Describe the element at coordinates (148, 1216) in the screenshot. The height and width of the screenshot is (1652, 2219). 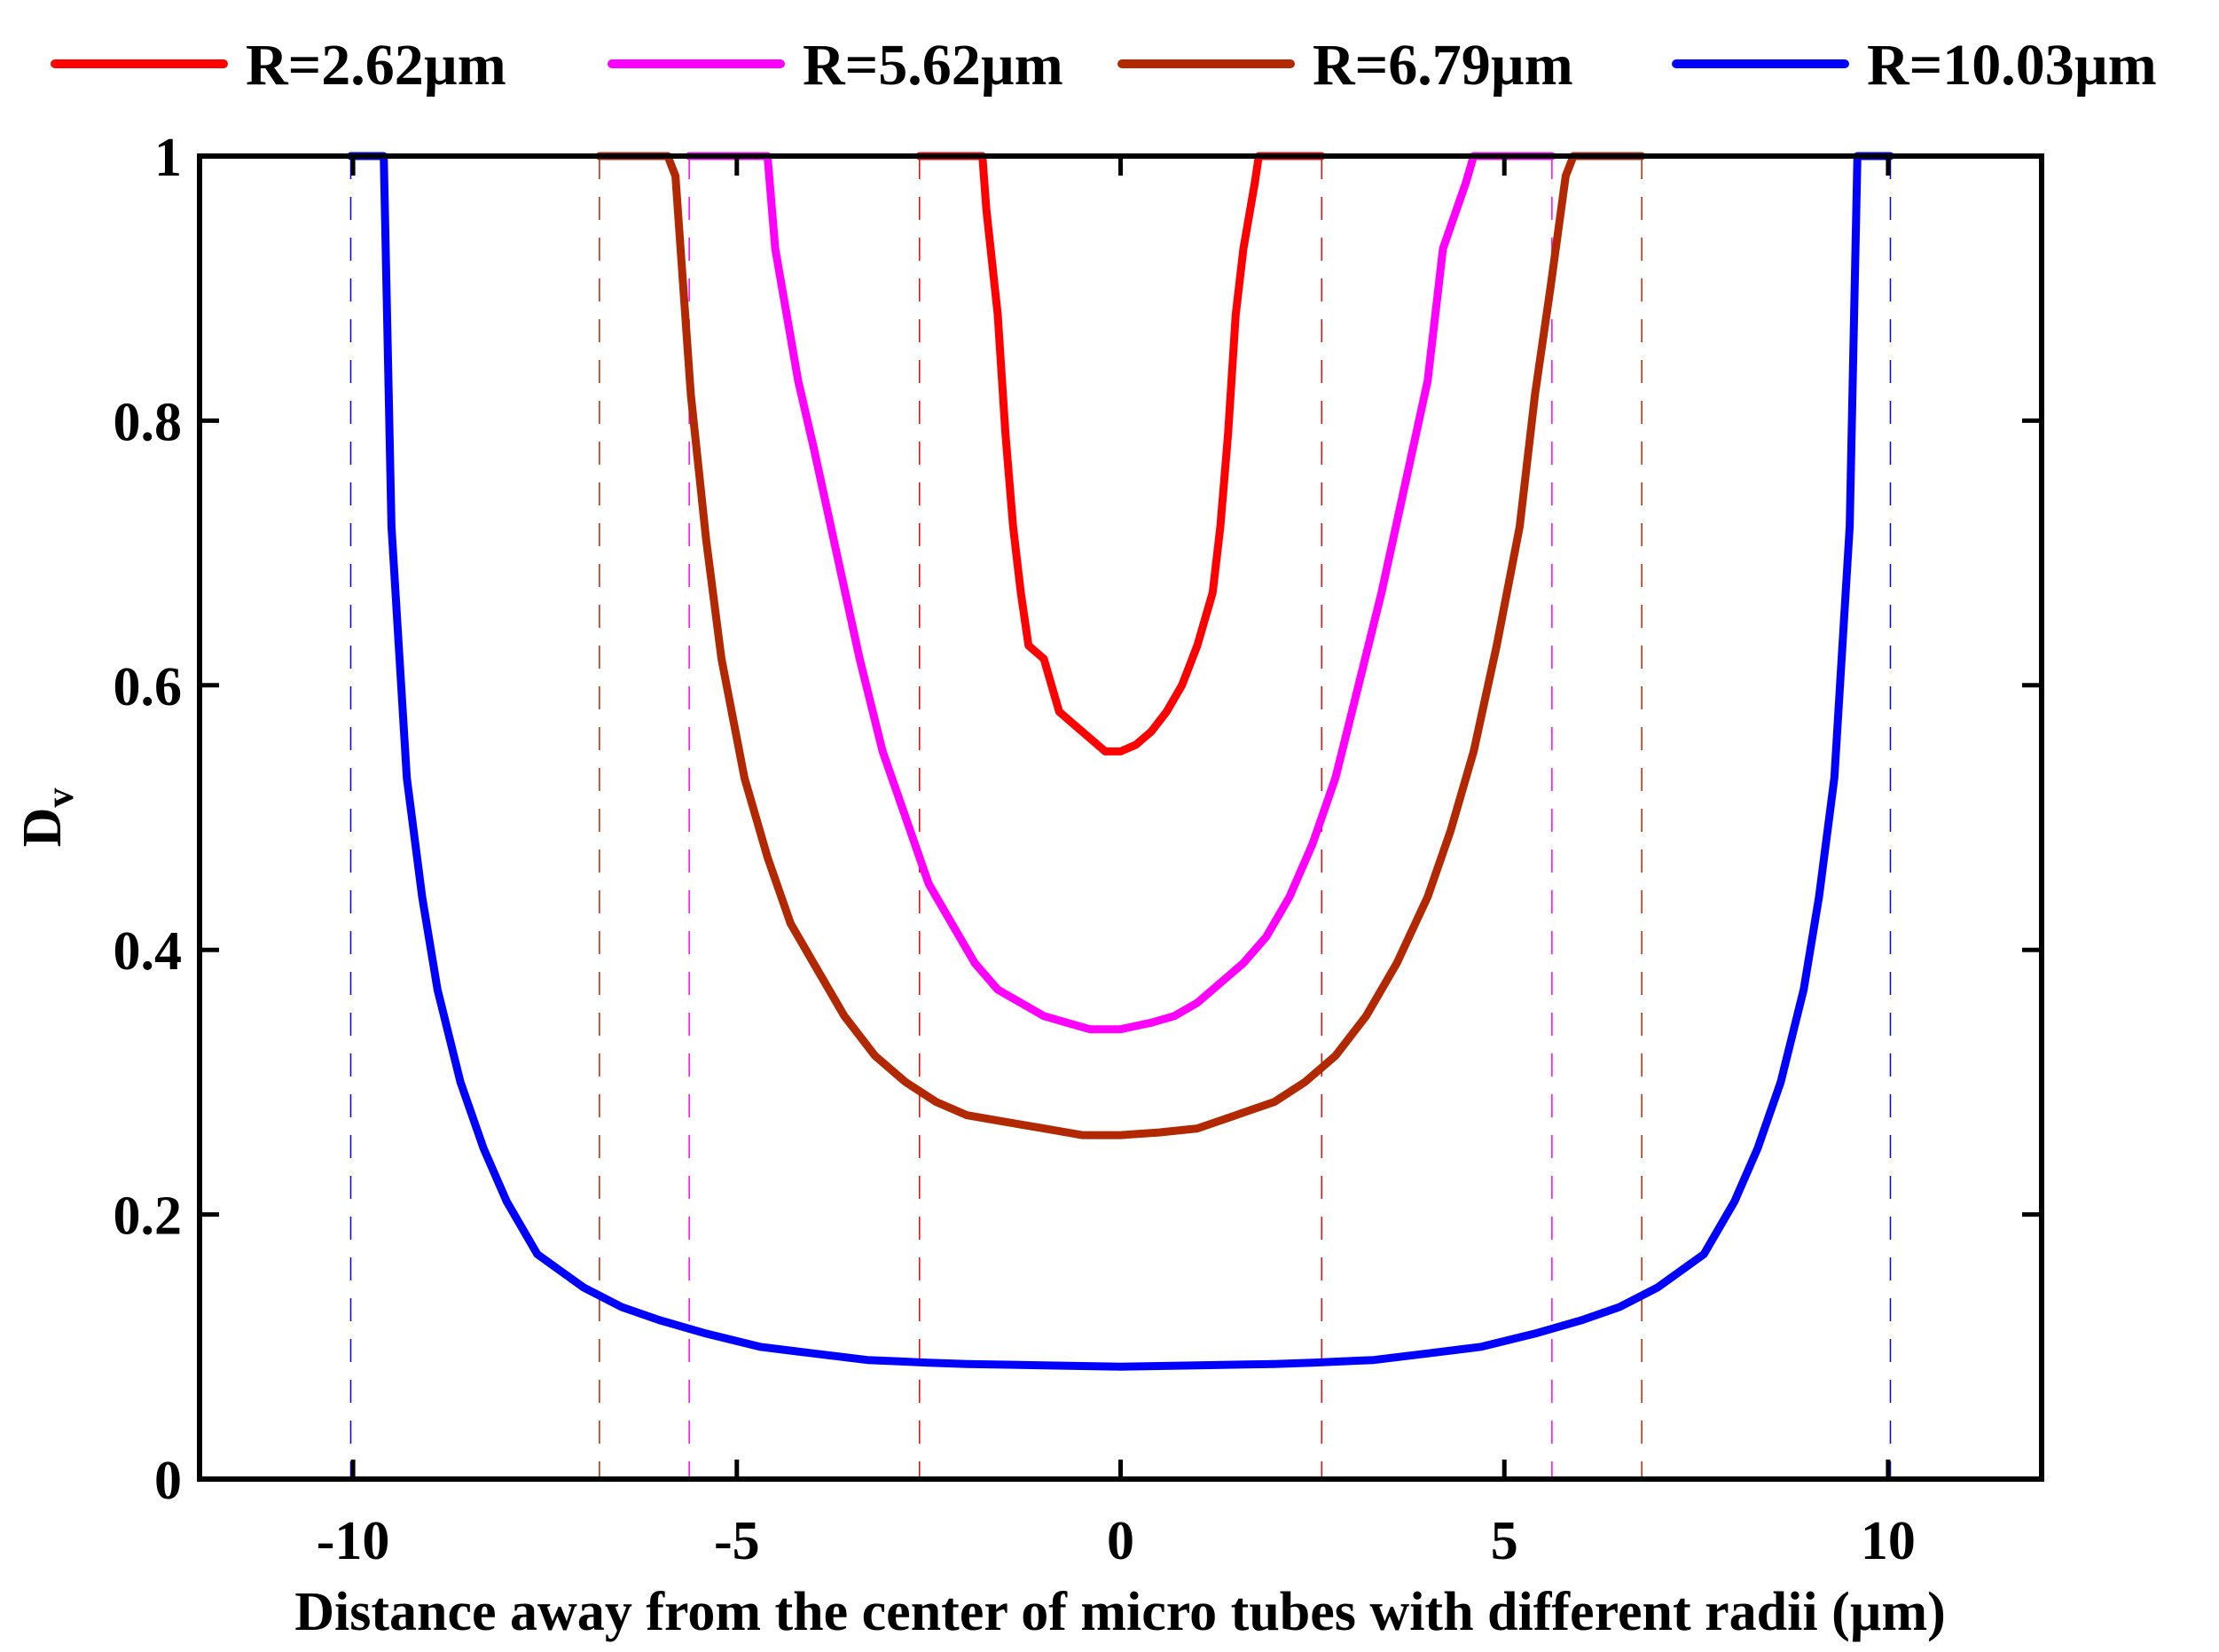
I see `y-tick-label-1: 0.2` at that location.